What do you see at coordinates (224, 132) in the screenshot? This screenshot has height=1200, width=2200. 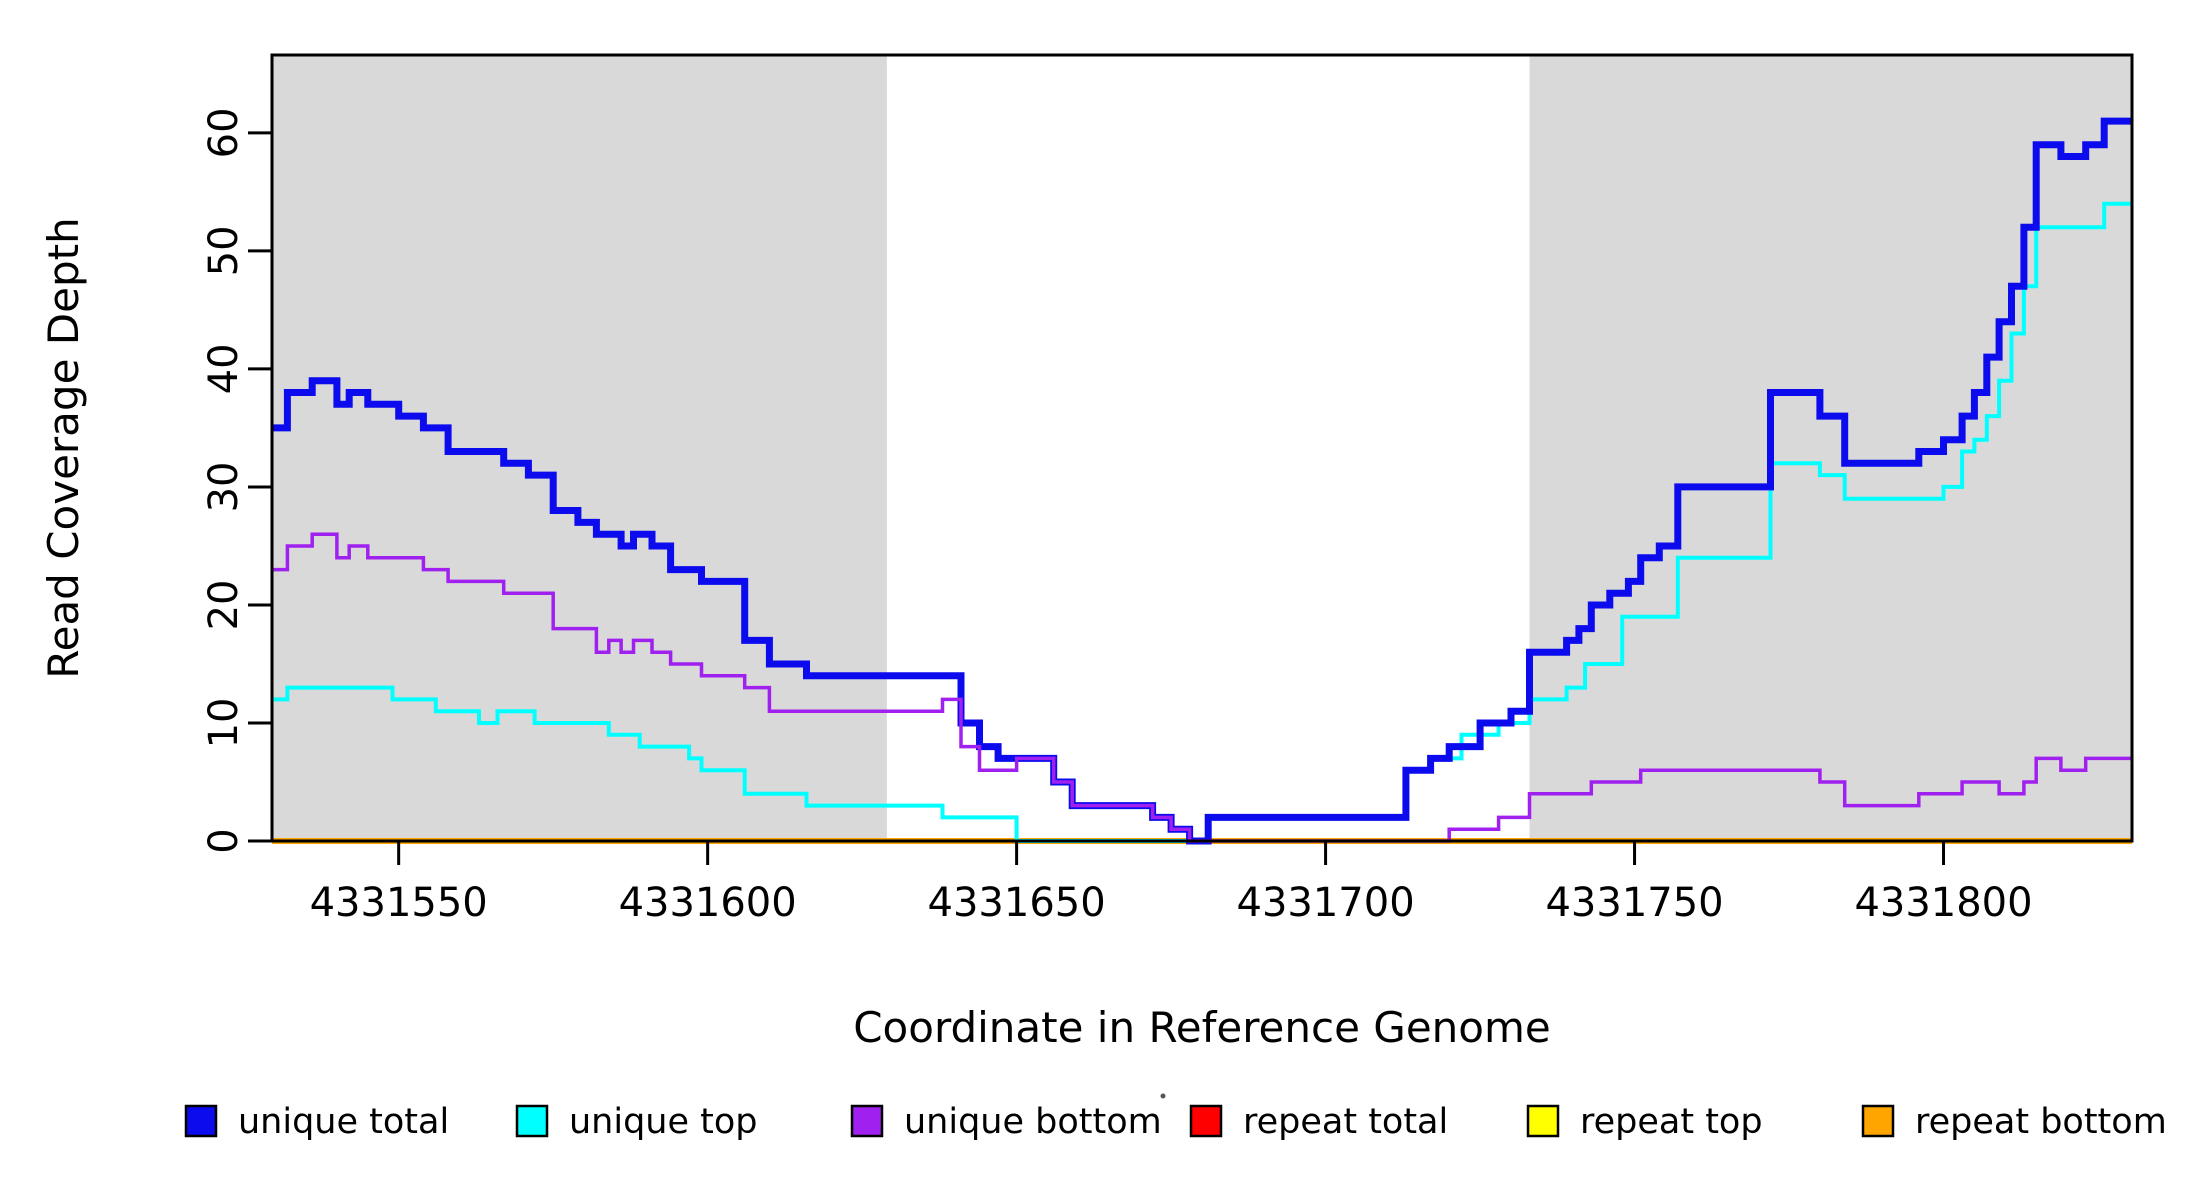 I see `y-tick-label: 60` at bounding box center [224, 132].